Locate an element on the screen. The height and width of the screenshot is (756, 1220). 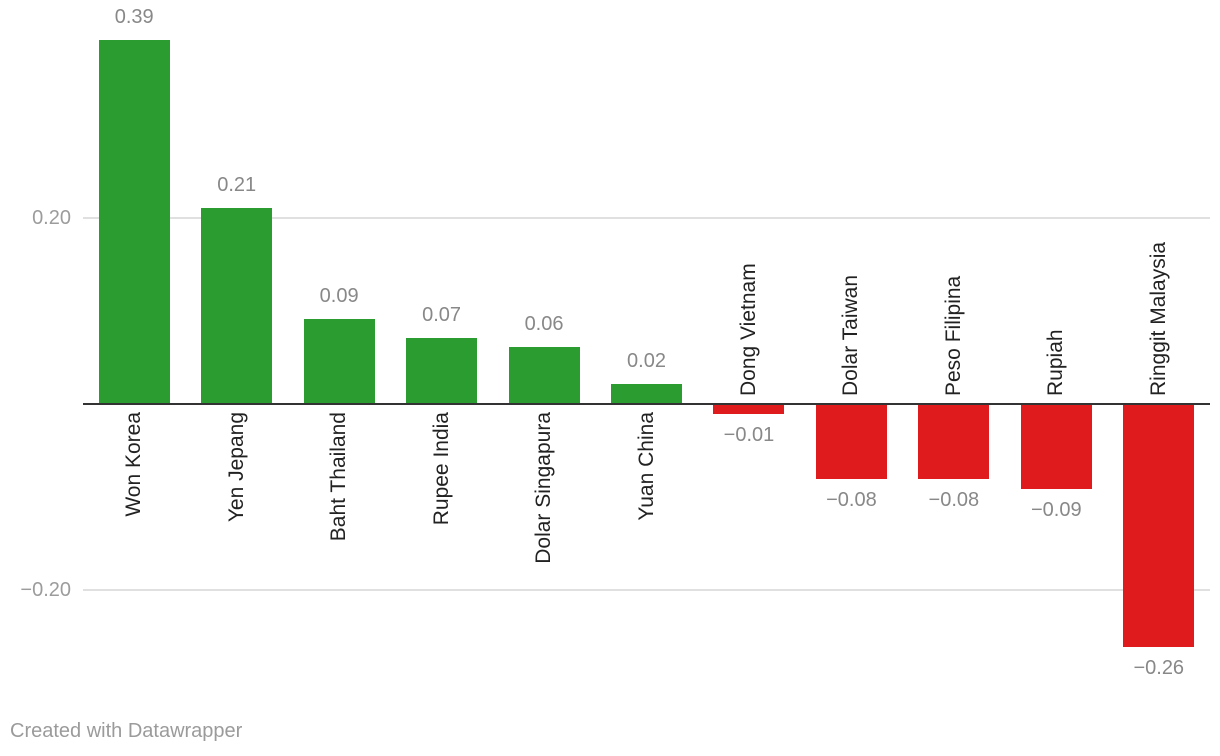
bar-won-korea is located at coordinates (134, 221).